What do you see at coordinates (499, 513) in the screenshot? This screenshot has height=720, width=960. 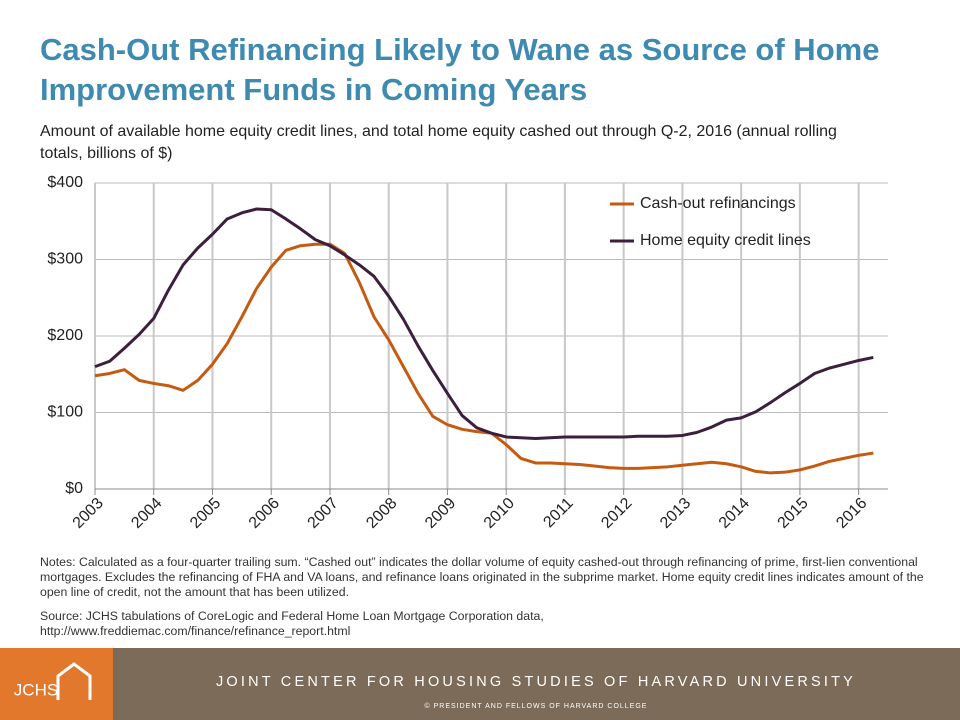 I see `x-tick-label: 2010` at bounding box center [499, 513].